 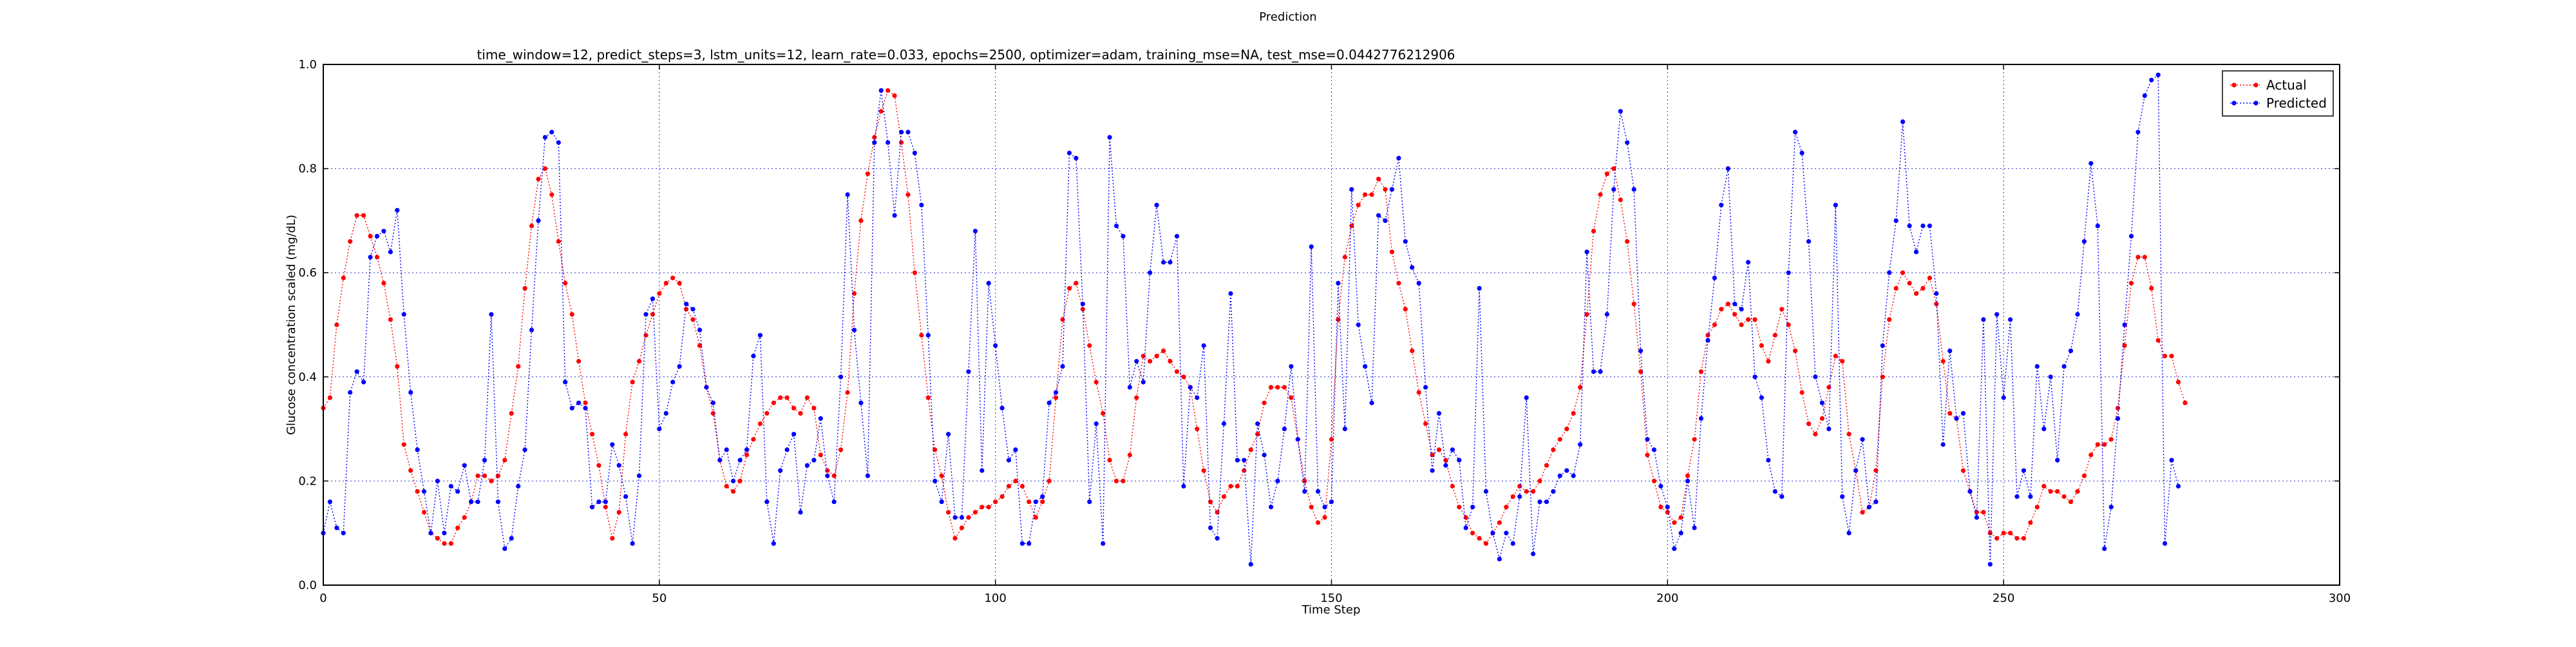 I want to click on legend-label: Actual, so click(x=2286, y=85).